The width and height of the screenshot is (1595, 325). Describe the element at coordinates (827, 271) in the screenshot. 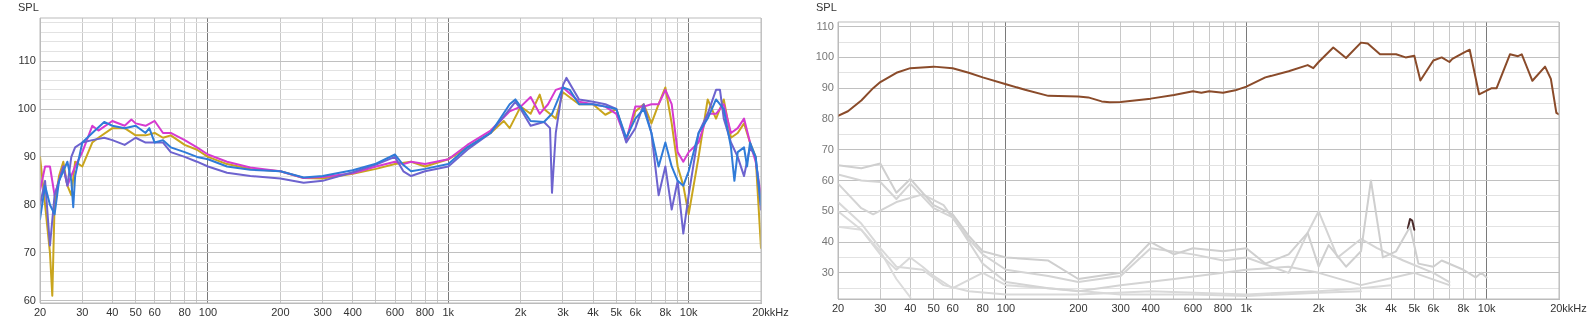

I see `y-tick-label: 30` at that location.